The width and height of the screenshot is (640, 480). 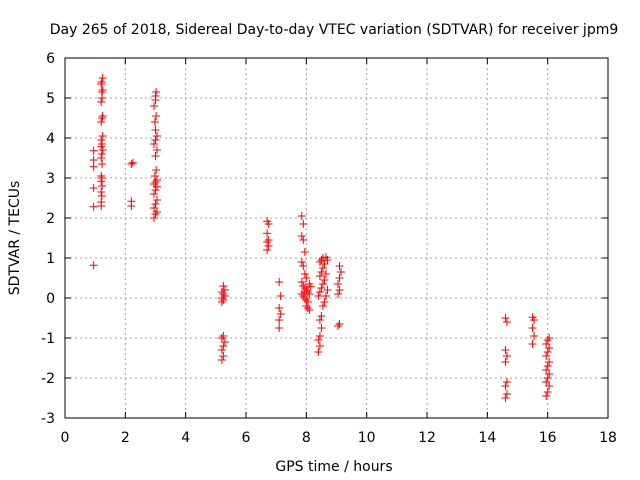 I want to click on x-tick-label: 16, so click(x=548, y=438).